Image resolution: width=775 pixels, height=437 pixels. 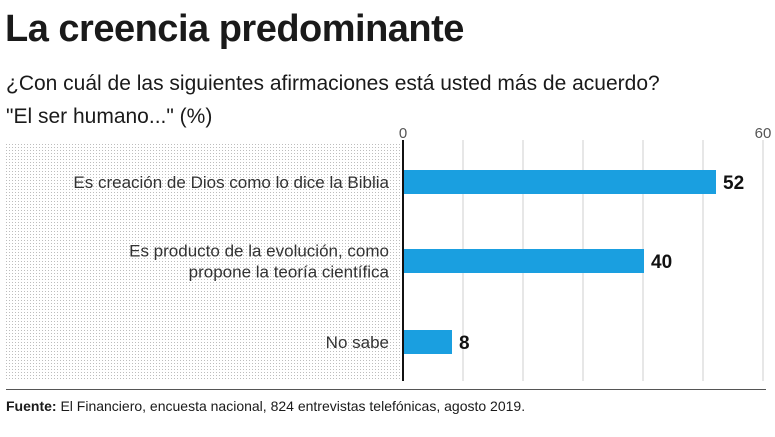 I want to click on data-label: 8, so click(x=464, y=343).